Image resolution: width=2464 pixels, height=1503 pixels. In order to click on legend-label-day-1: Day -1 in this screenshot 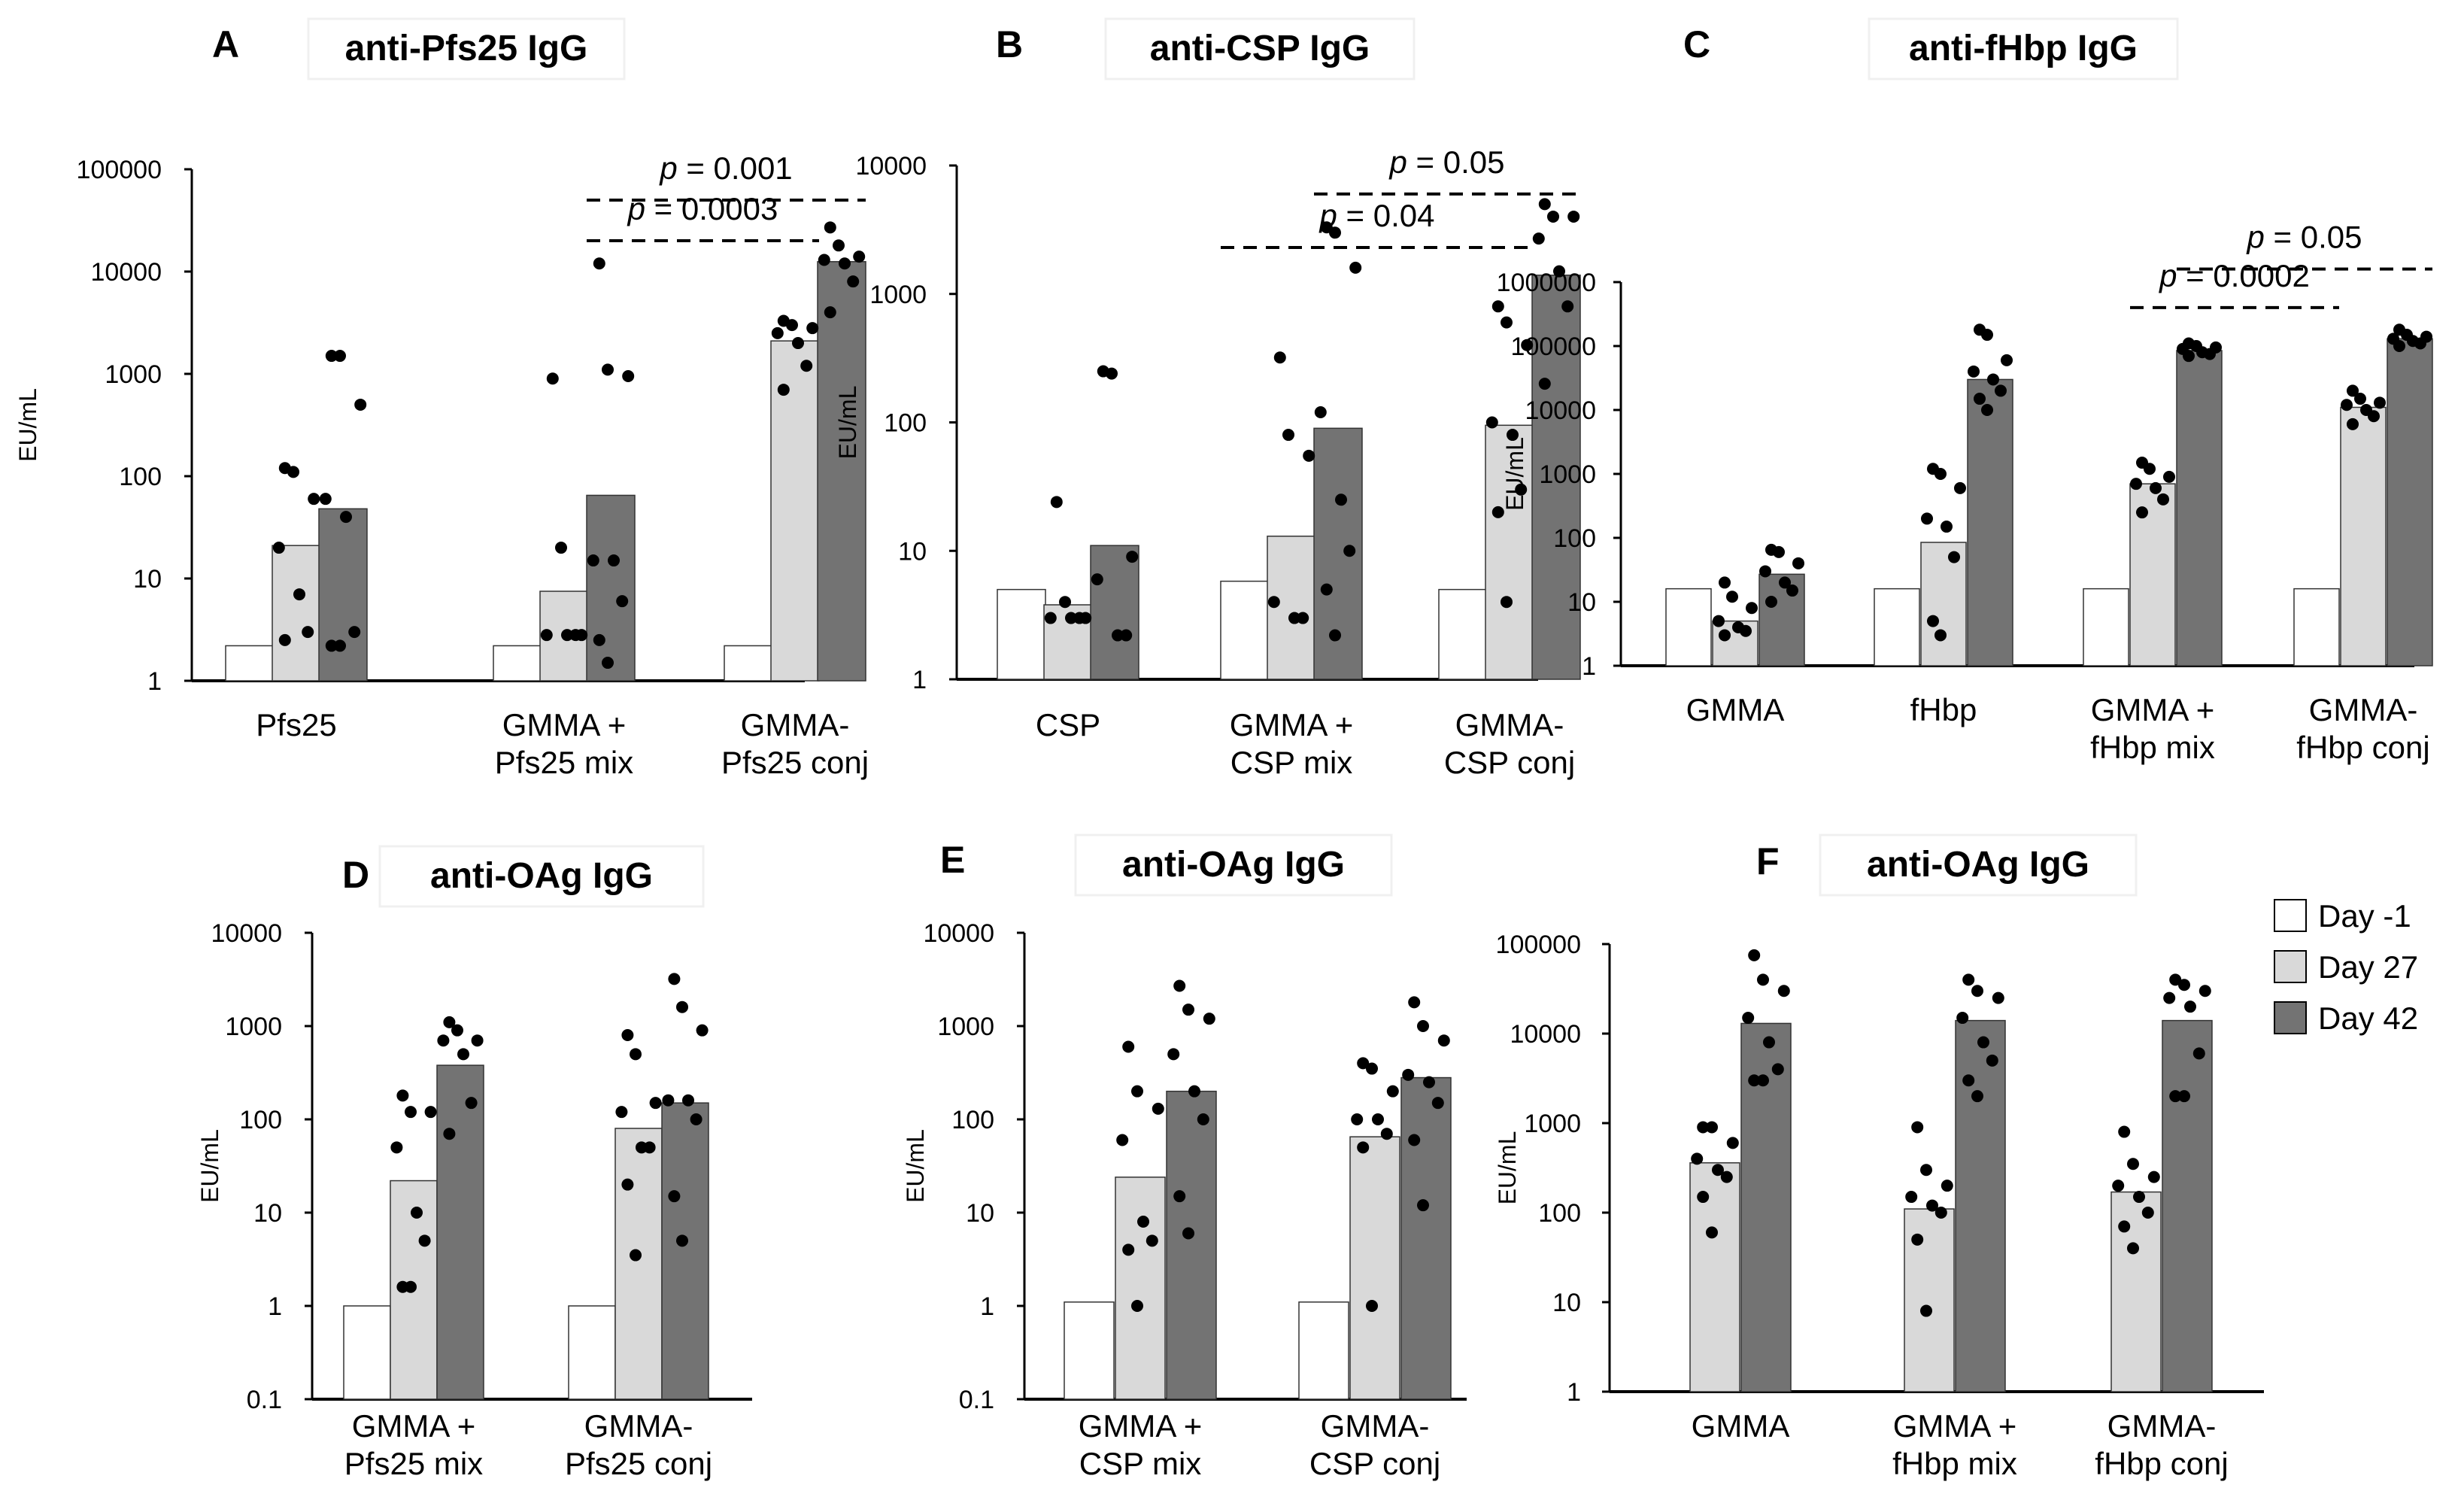, I will do `click(2364, 916)`.